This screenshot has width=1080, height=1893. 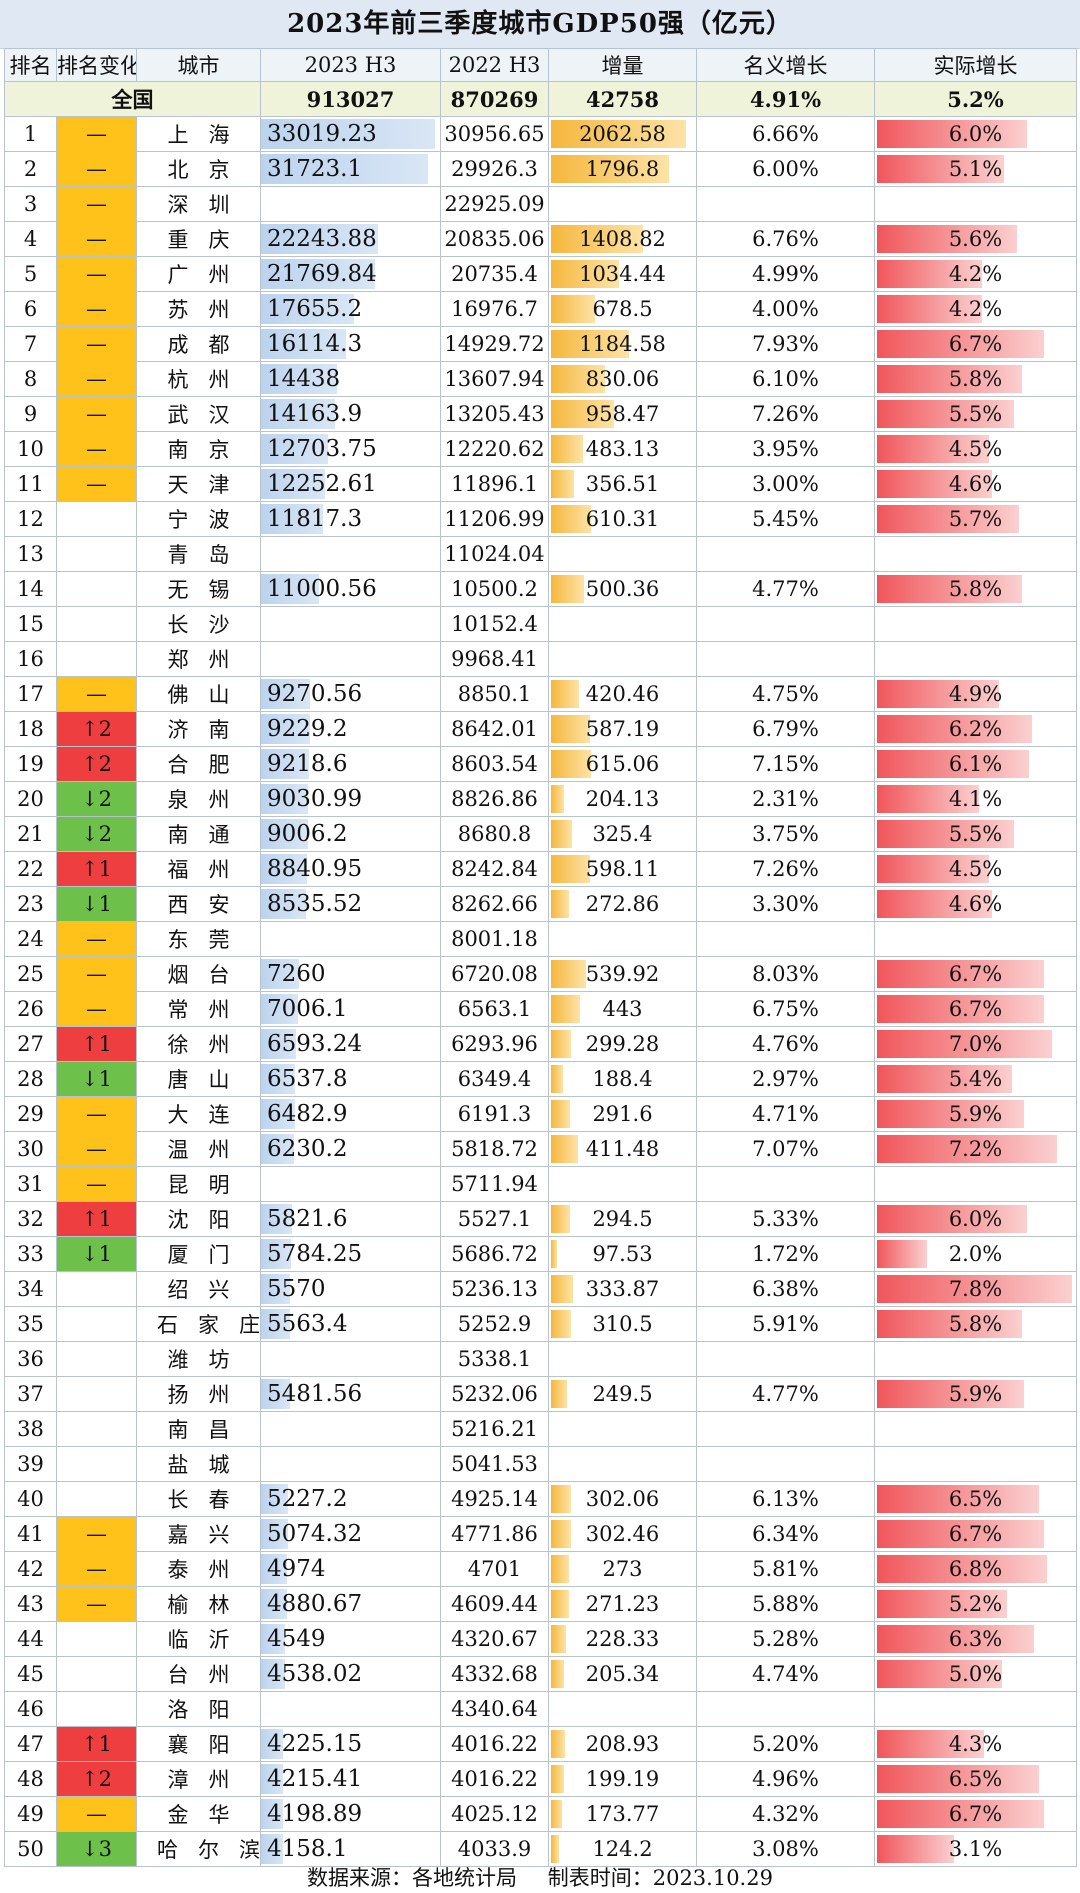 What do you see at coordinates (622, 764) in the screenshot?
I see `increment-cell: 615.06` at bounding box center [622, 764].